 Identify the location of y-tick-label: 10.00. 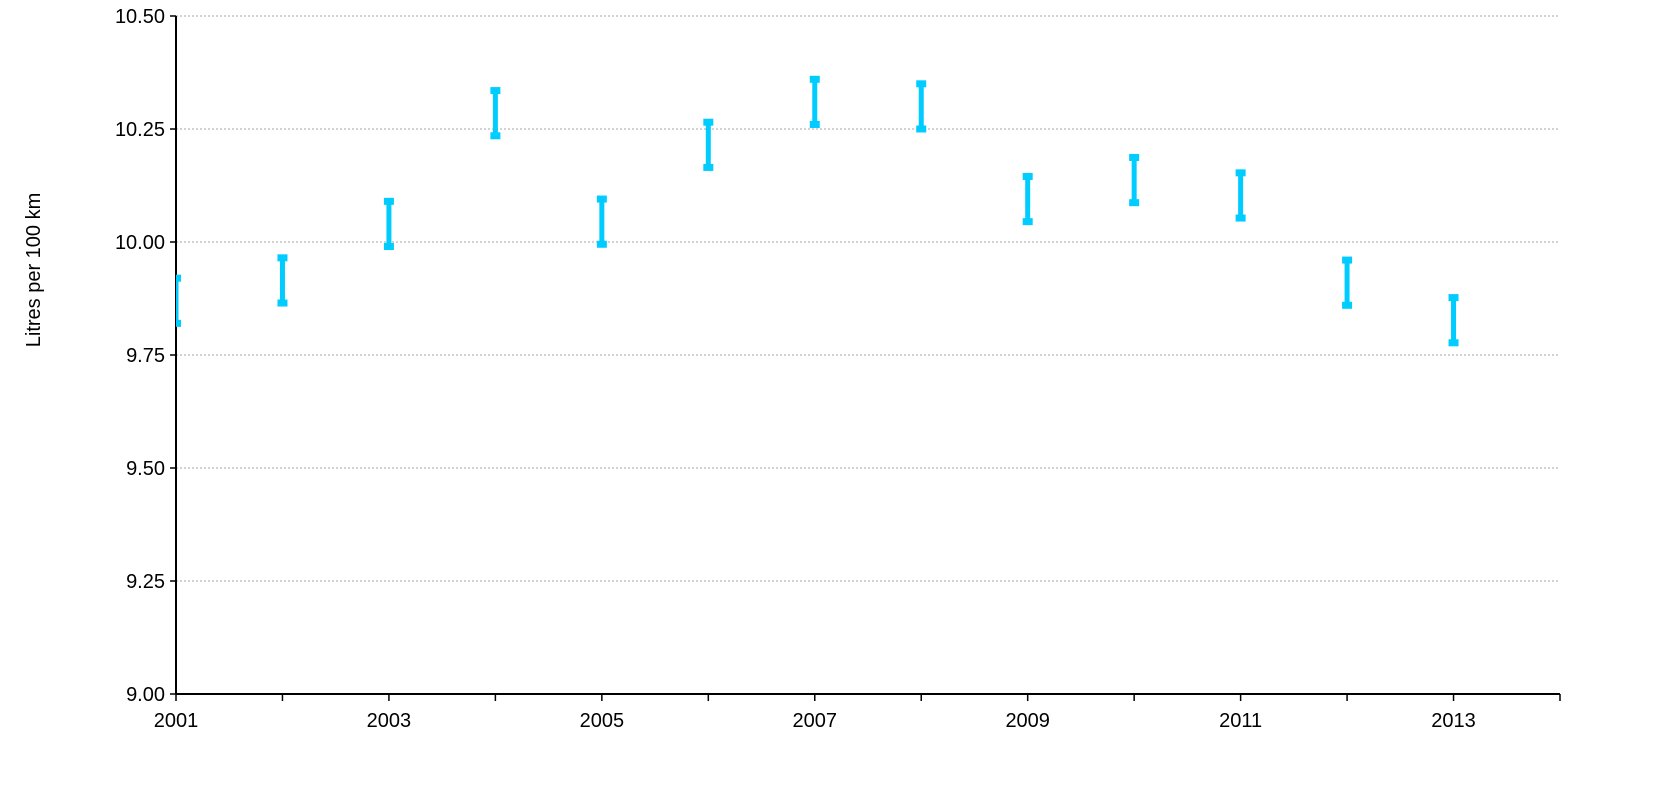
(140, 243).